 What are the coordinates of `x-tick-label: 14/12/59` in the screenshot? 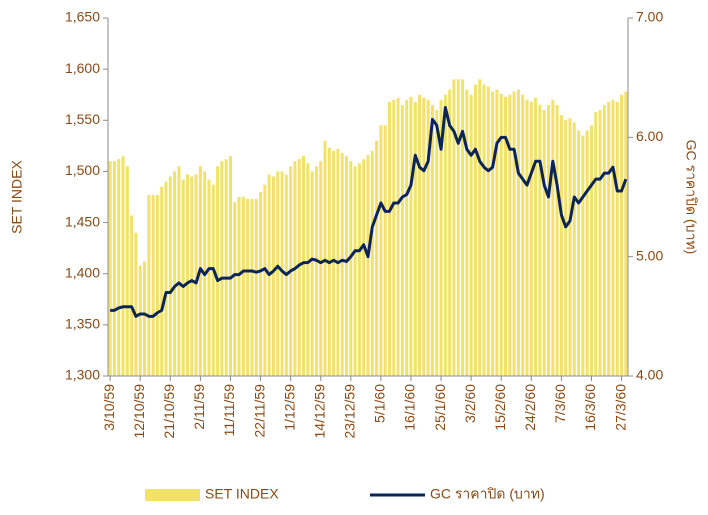 It's located at (319, 411).